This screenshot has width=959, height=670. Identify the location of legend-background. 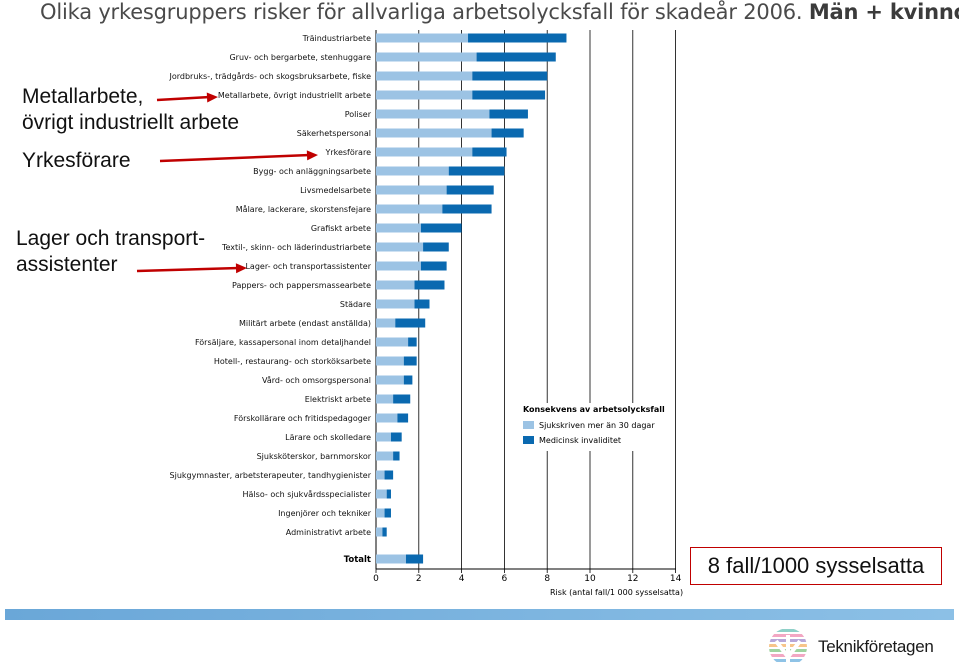
(590, 427).